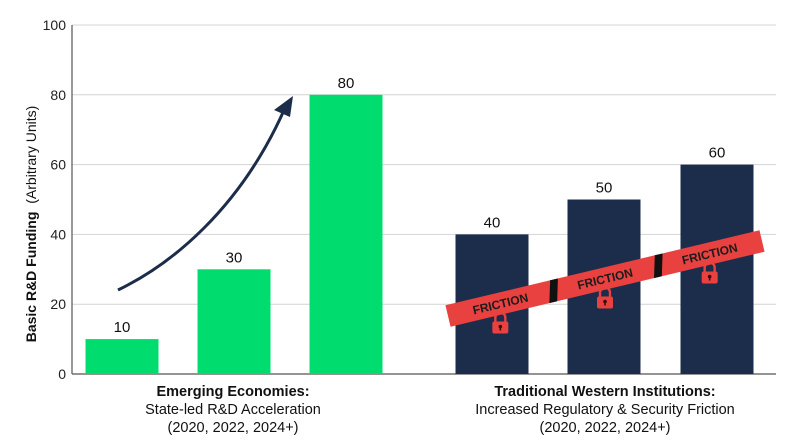 The image size is (800, 447). Describe the element at coordinates (605, 278) in the screenshot. I see `friction-tape-body` at that location.